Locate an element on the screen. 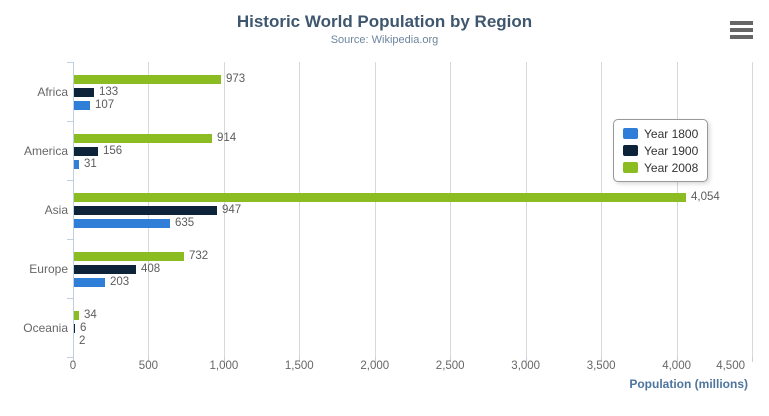 The width and height of the screenshot is (769, 416). bar-year-1900-europe is located at coordinates (105, 269).